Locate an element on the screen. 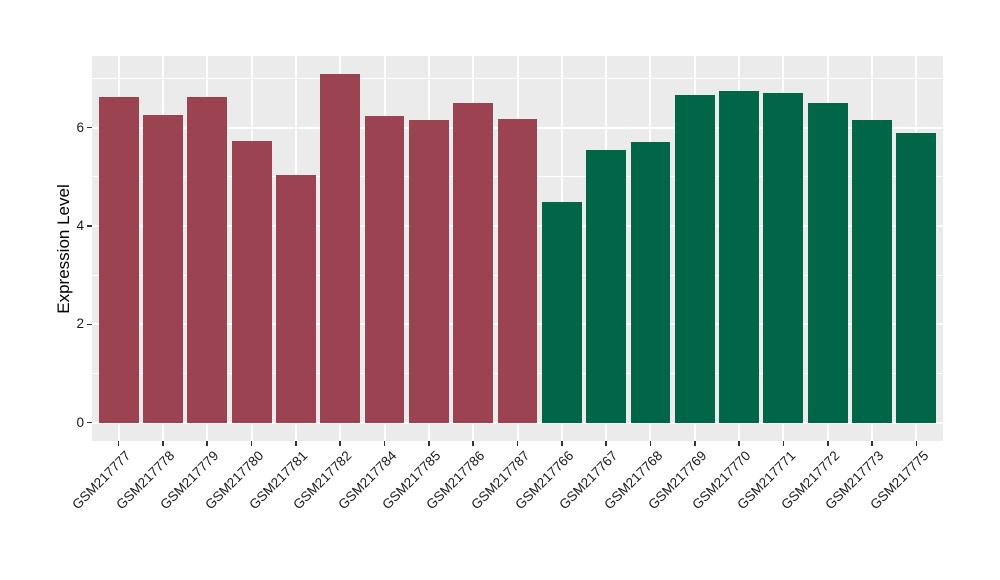 The width and height of the screenshot is (1000, 580). bar-GSM217787 is located at coordinates (517, 270).